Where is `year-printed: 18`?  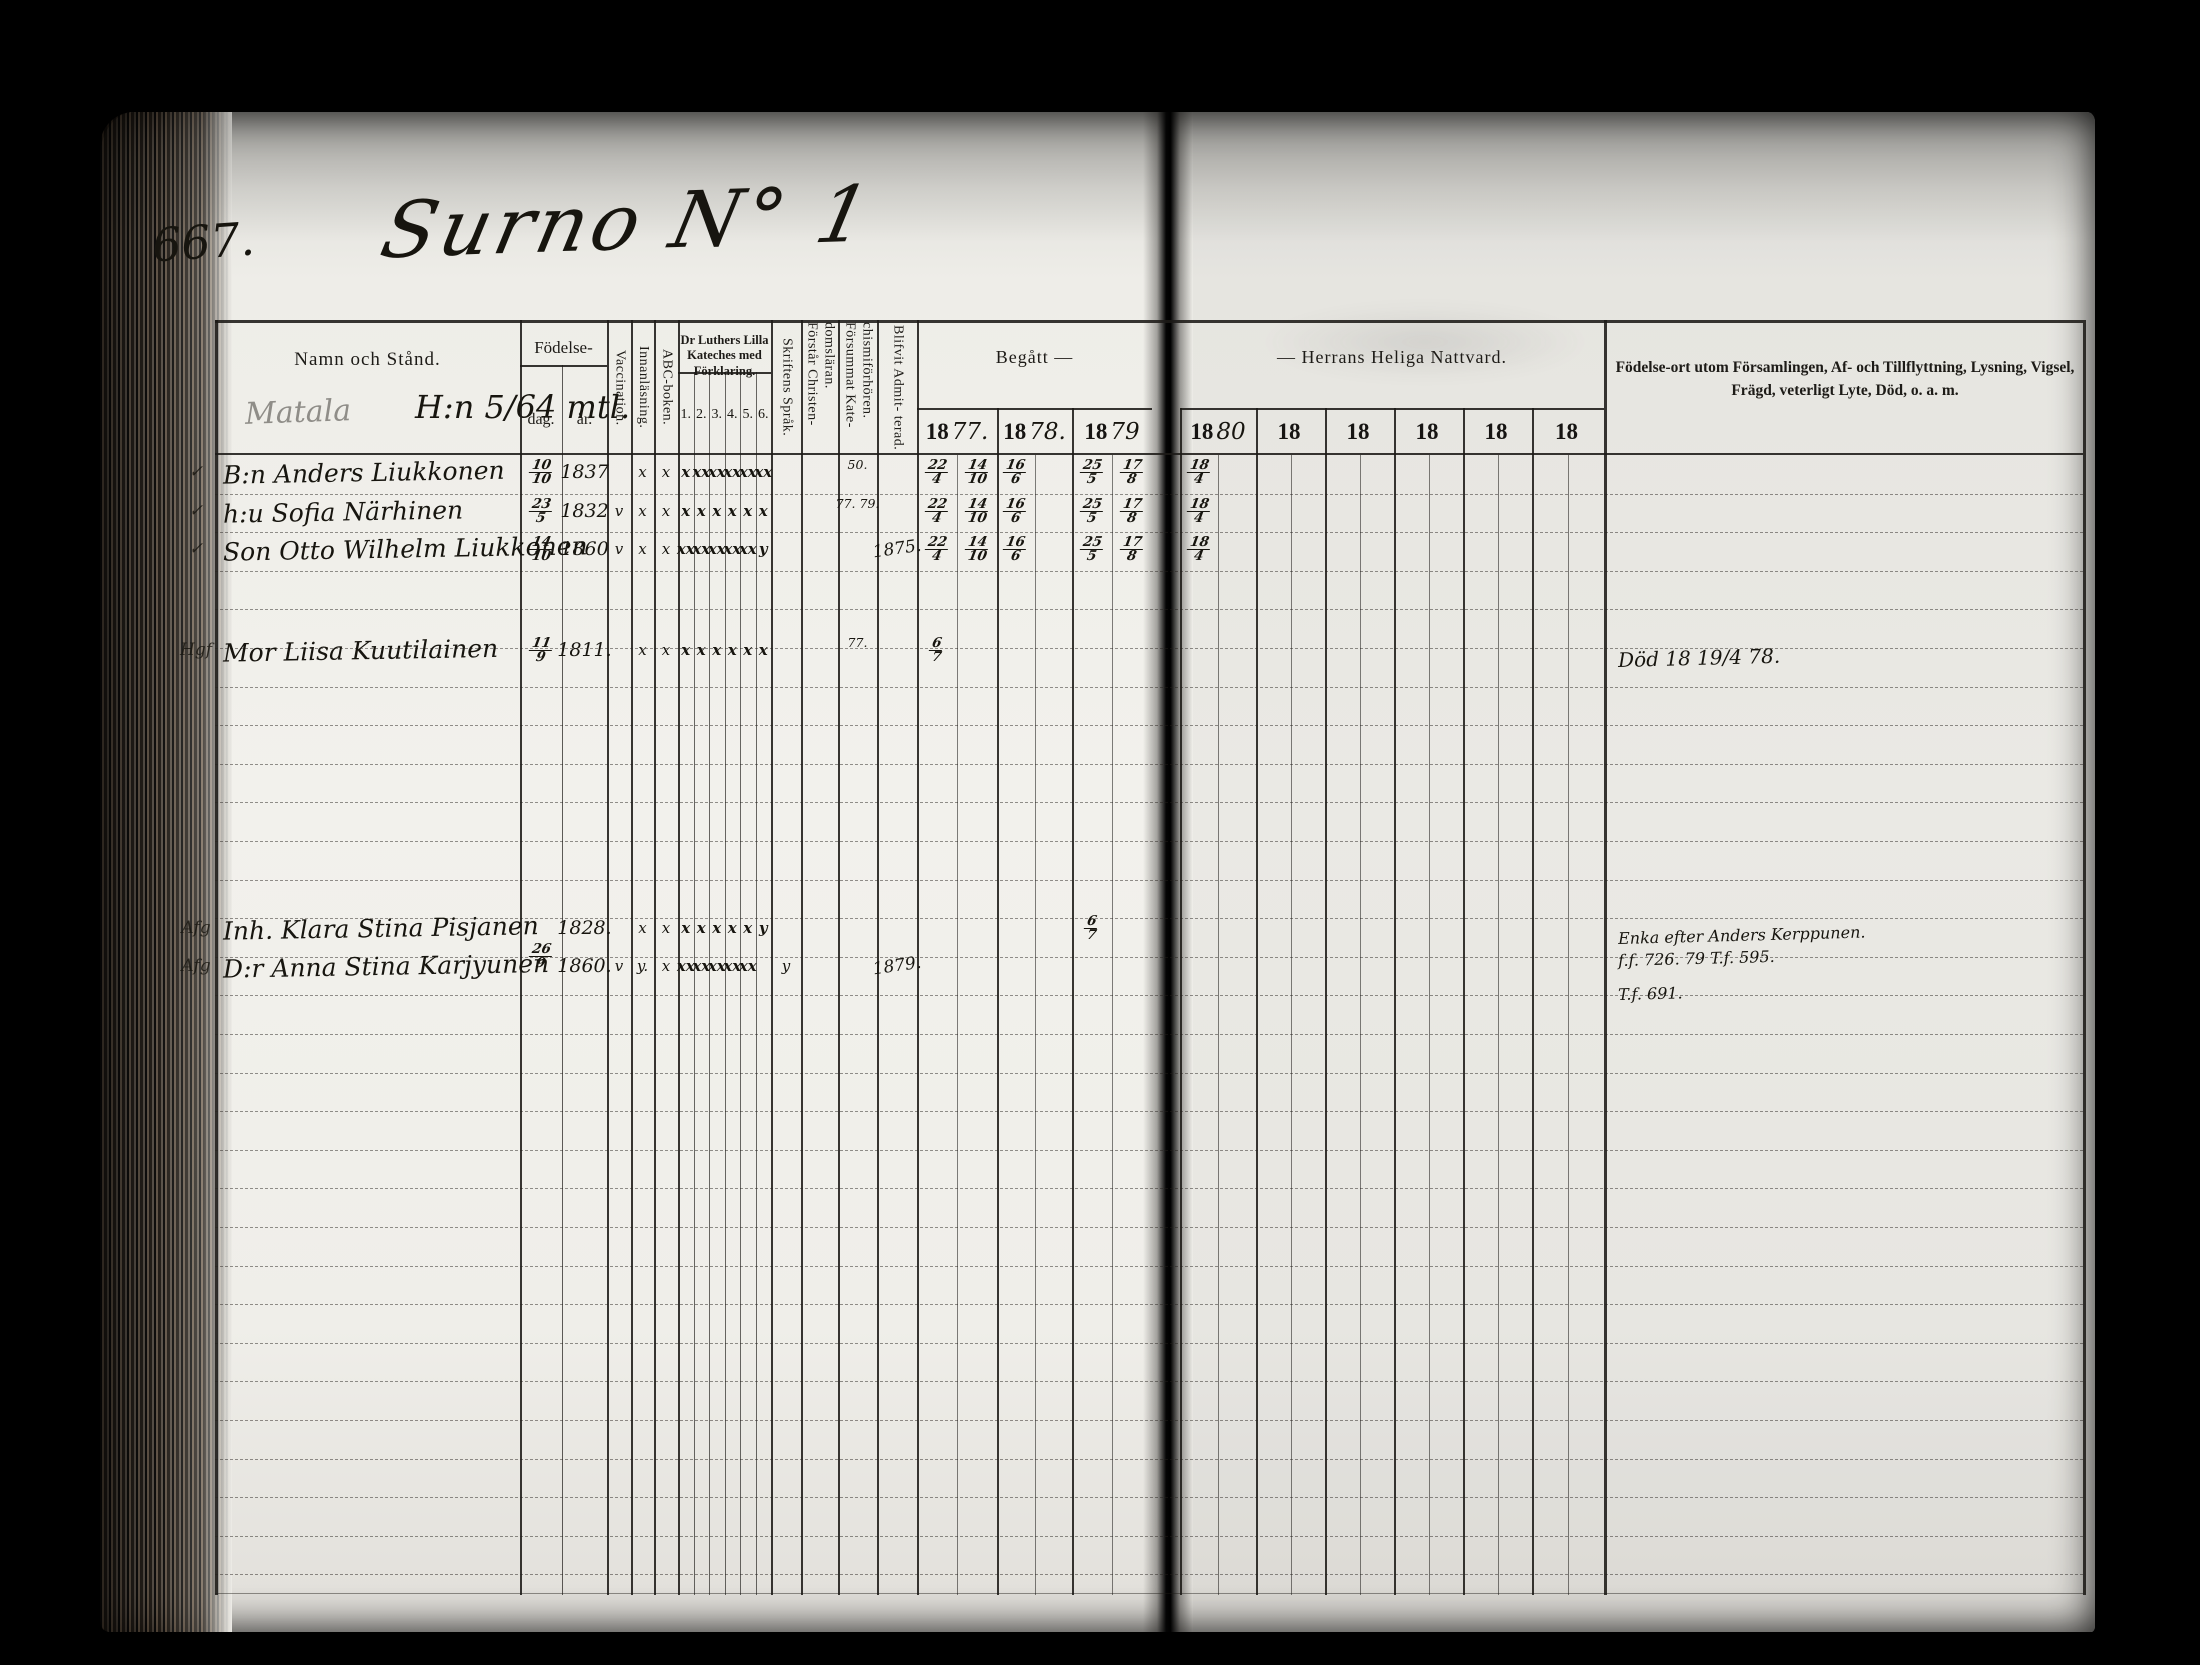 year-printed: 18 is located at coordinates (937, 431).